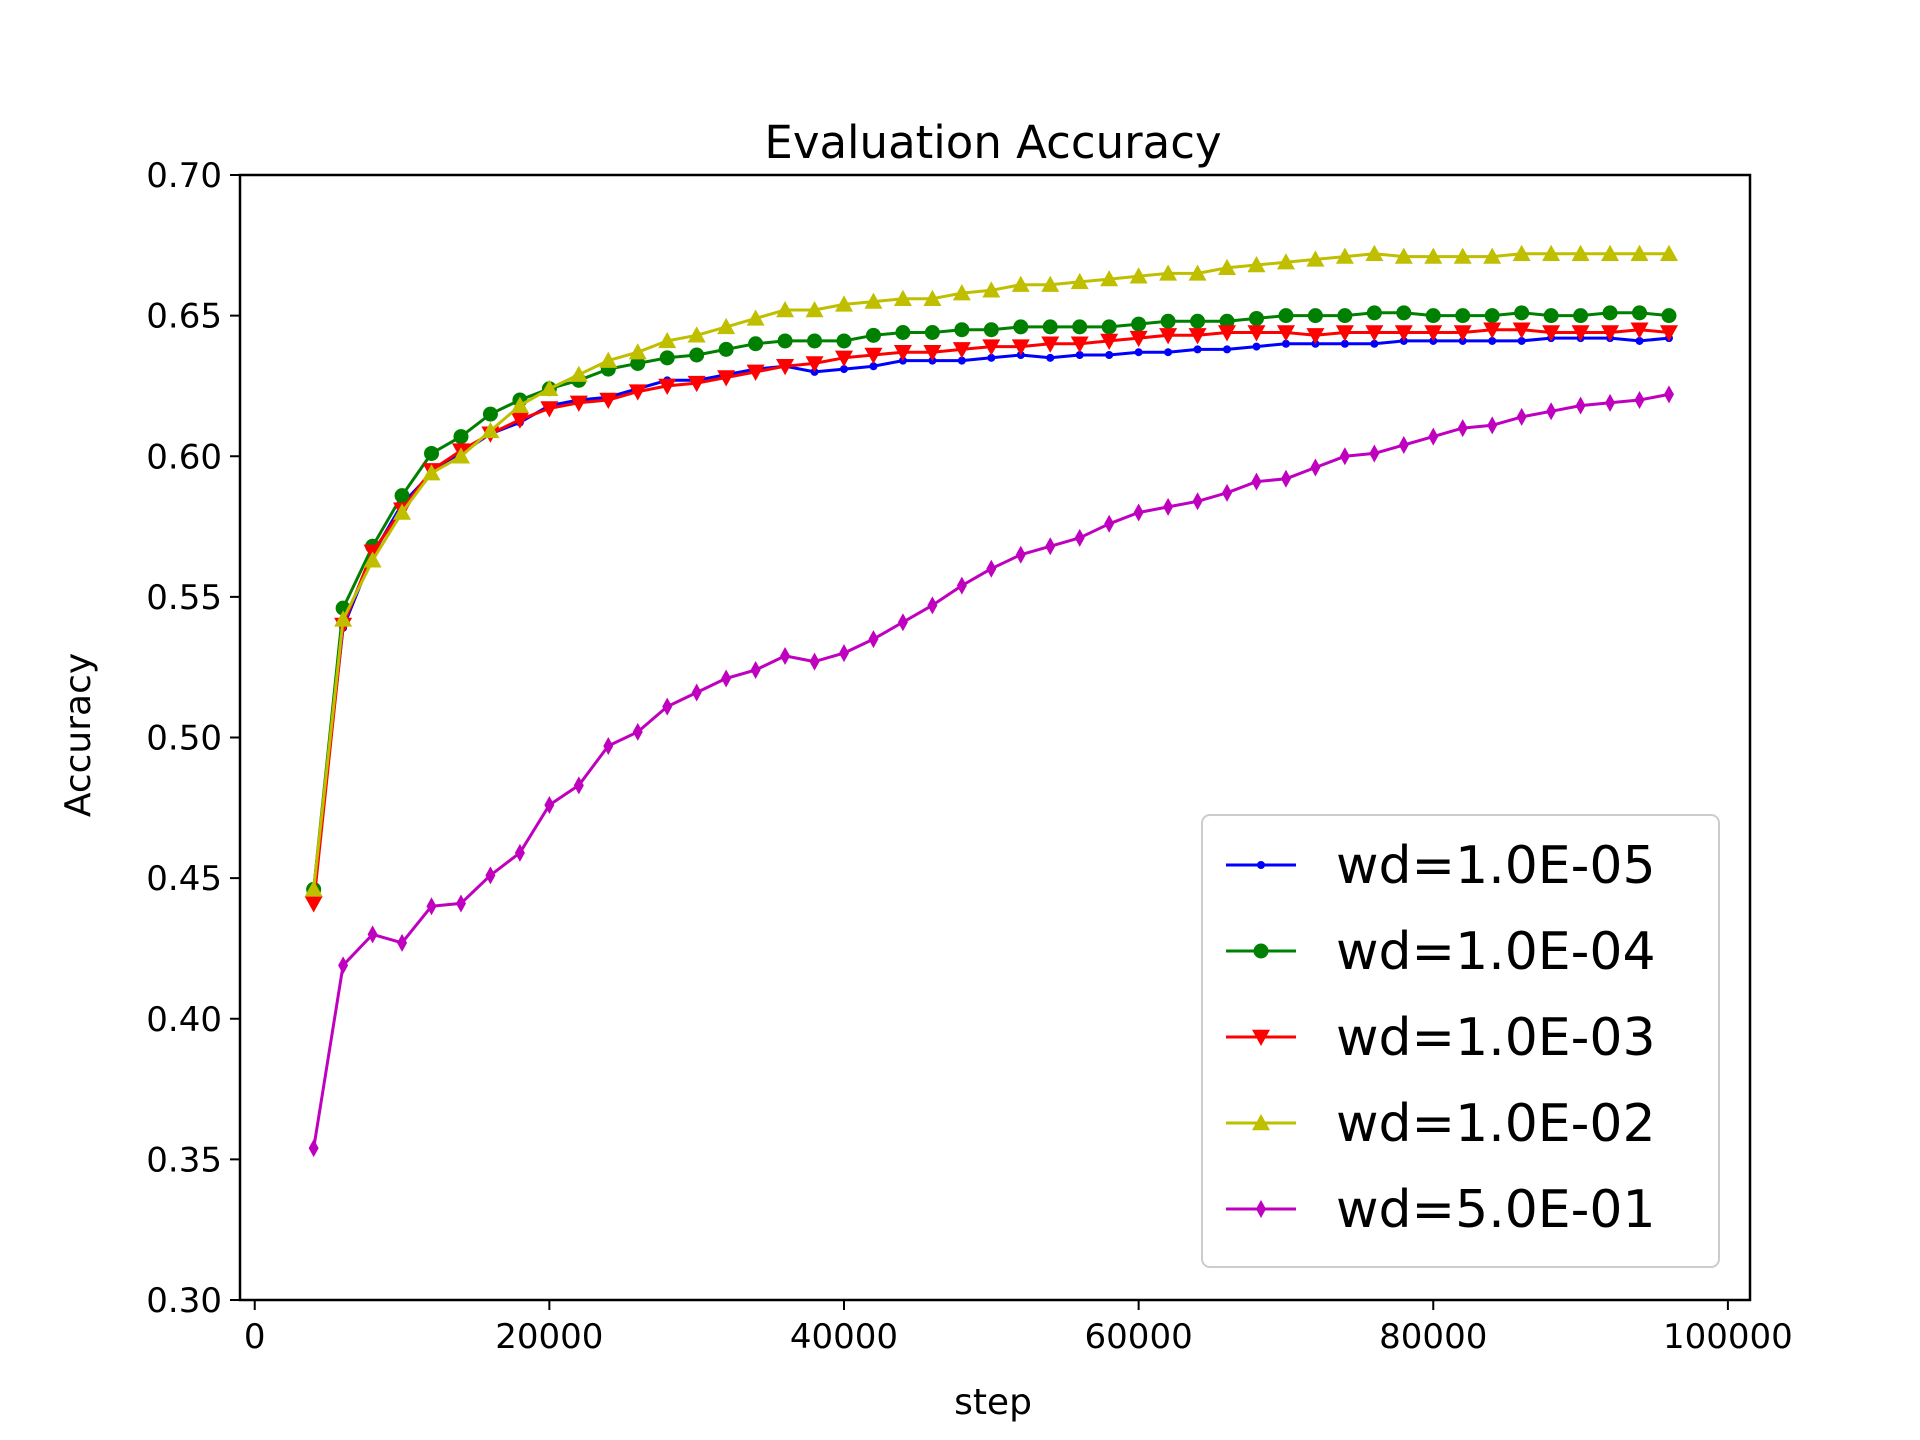 This screenshot has height=1440, width=1920. Describe the element at coordinates (1496, 866) in the screenshot. I see `legend-label: wd=1.0E-05` at that location.